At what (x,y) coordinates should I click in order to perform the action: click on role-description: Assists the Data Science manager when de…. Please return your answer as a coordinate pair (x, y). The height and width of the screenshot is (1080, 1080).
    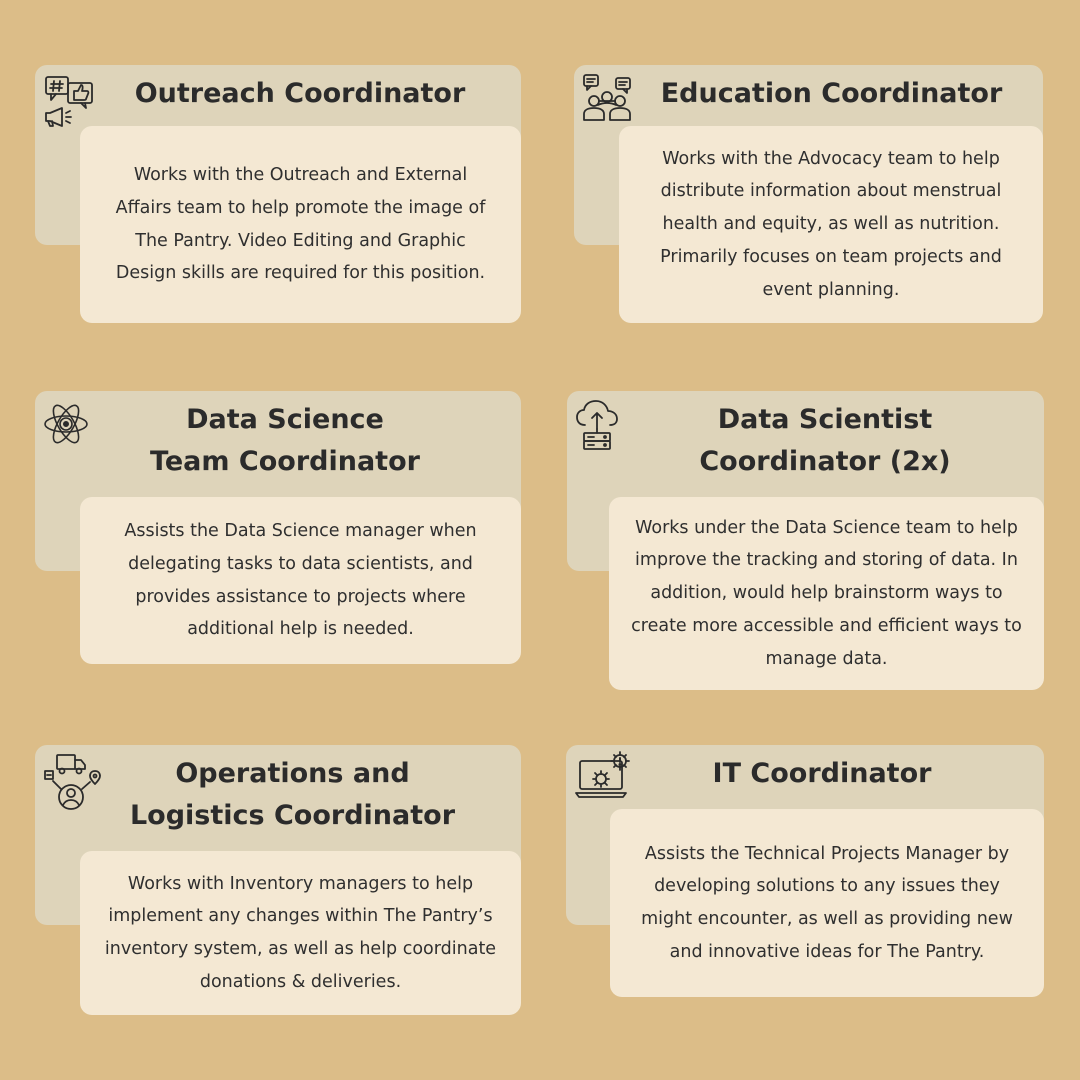
    Looking at the image, I should click on (300, 580).